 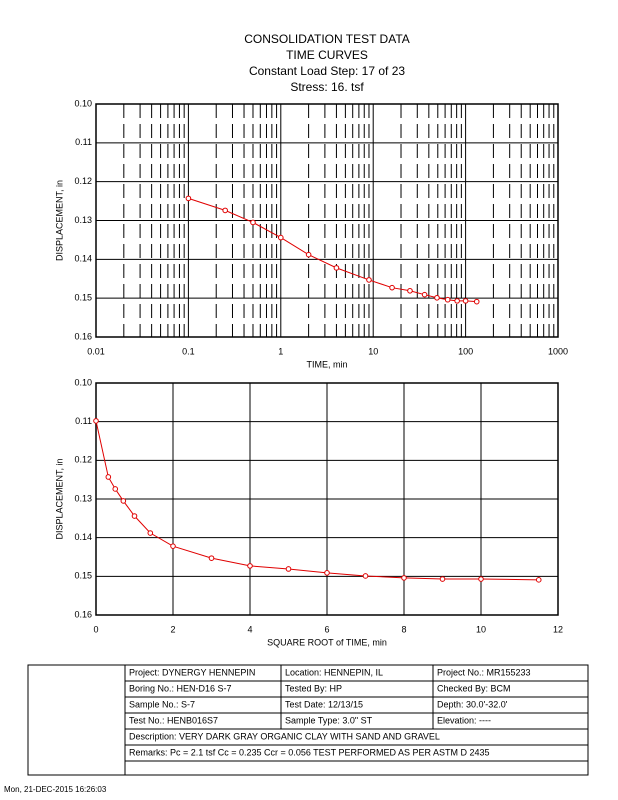 I want to click on table-cell: Boring No.: HEN-D16 S-7, so click(x=180, y=688).